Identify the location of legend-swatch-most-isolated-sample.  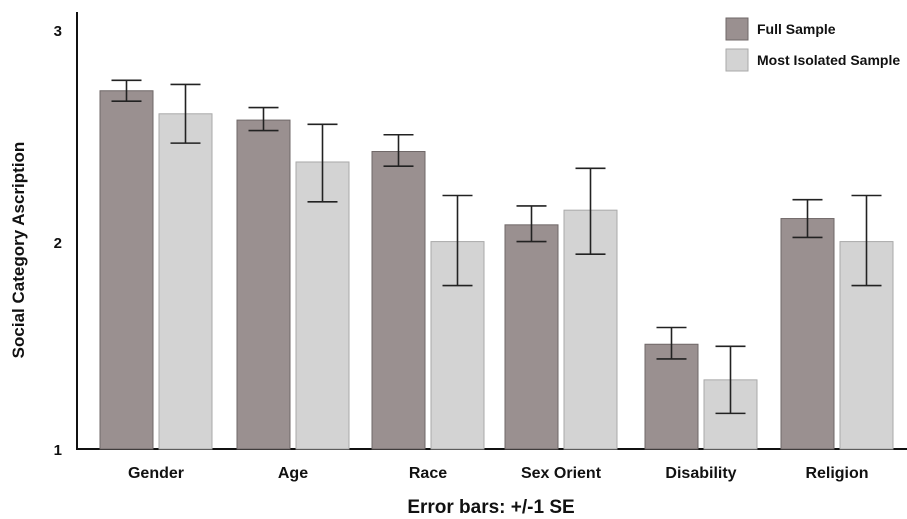
(737, 60).